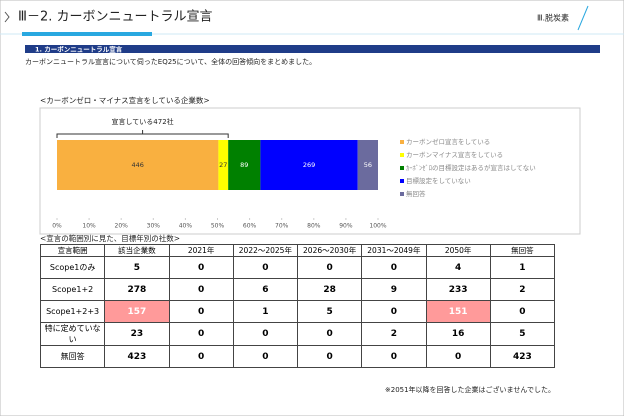 The height and width of the screenshot is (416, 624). What do you see at coordinates (186, 226) in the screenshot?
I see `x-tick-label: 40%` at bounding box center [186, 226].